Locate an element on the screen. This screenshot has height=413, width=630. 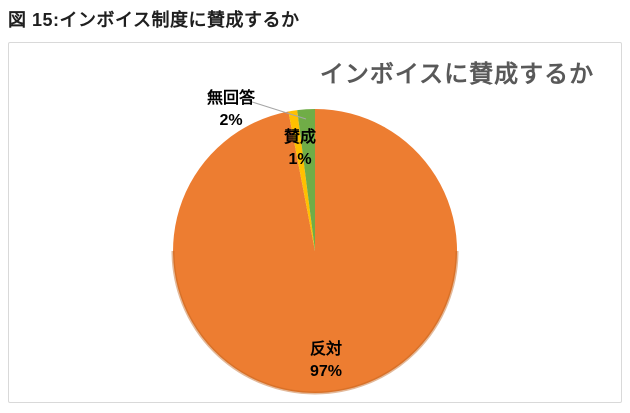
pie-label-oppose: 反対 97% is located at coordinates (326, 361).